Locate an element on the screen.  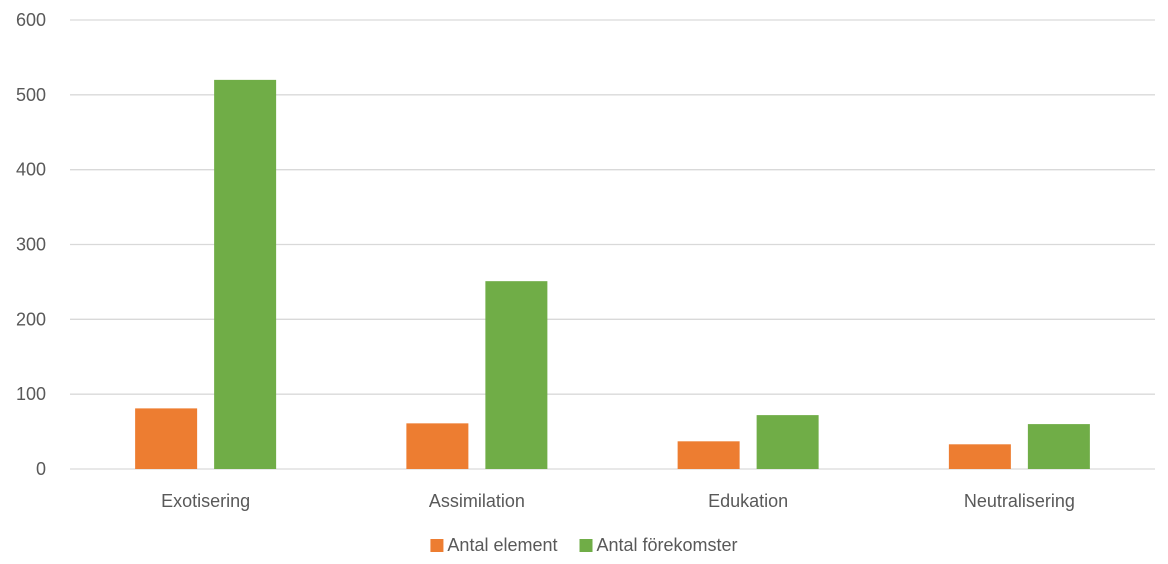
y-axis-tick-labels: 0 100 200 300 400 500 600 is located at coordinates (31, 244).